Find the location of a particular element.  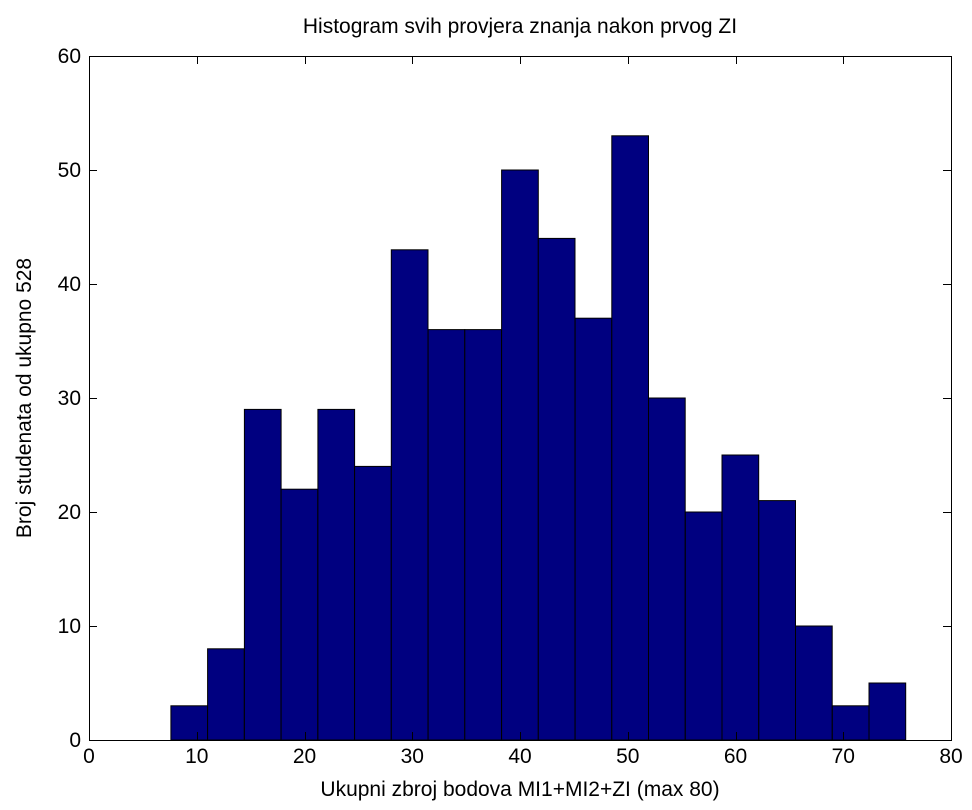

y-tick-label: 60 is located at coordinates (69, 56).